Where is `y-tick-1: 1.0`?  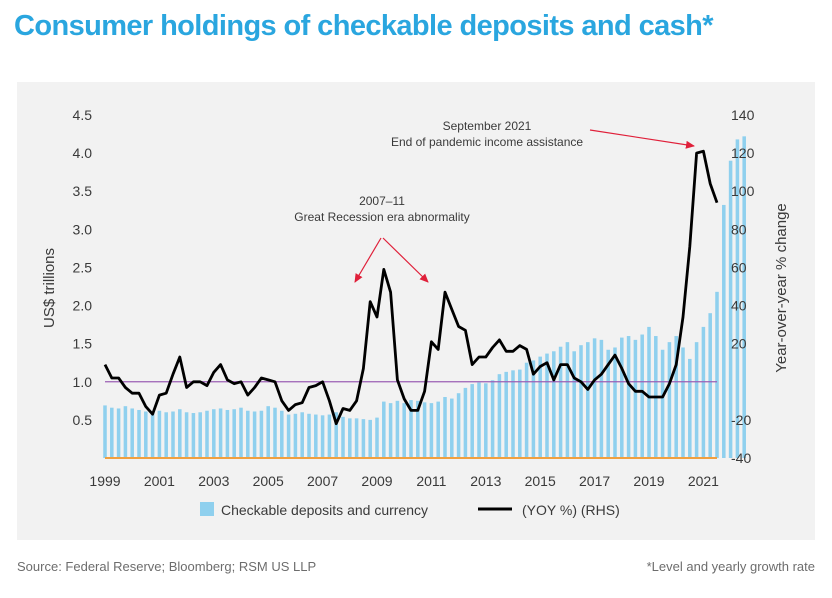
y-tick-1: 1.0 is located at coordinates (83, 382).